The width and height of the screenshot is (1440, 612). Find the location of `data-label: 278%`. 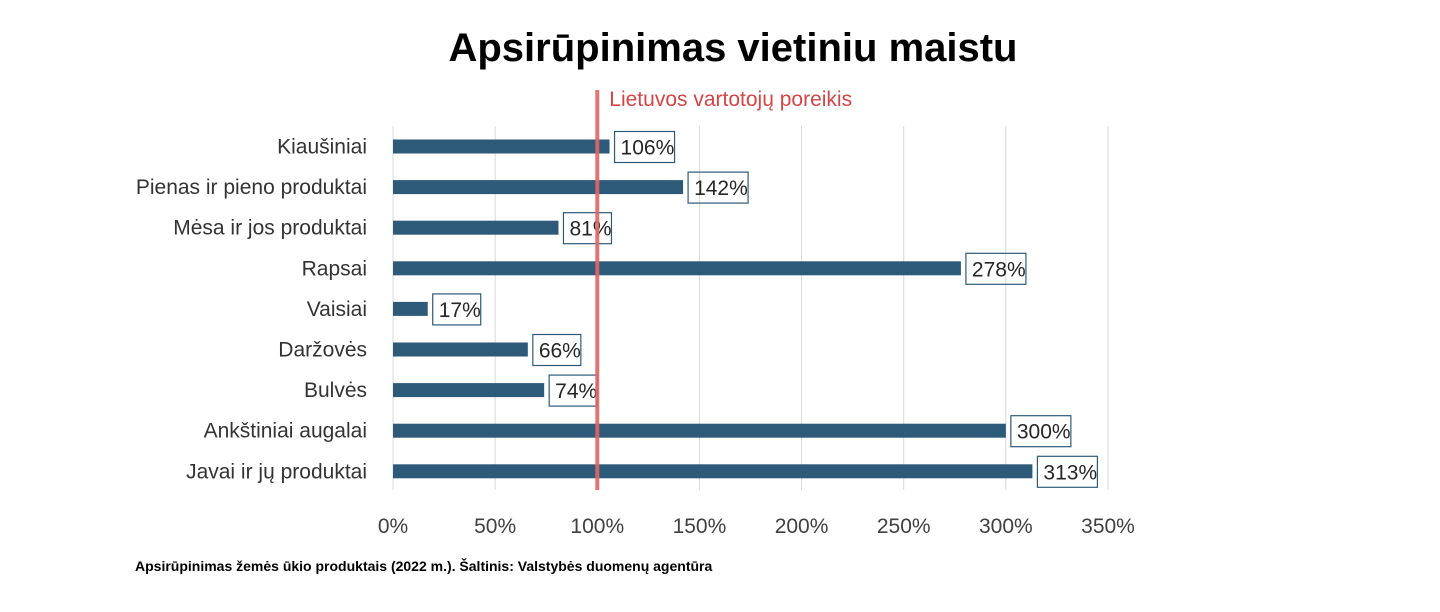

data-label: 278% is located at coordinates (999, 269).